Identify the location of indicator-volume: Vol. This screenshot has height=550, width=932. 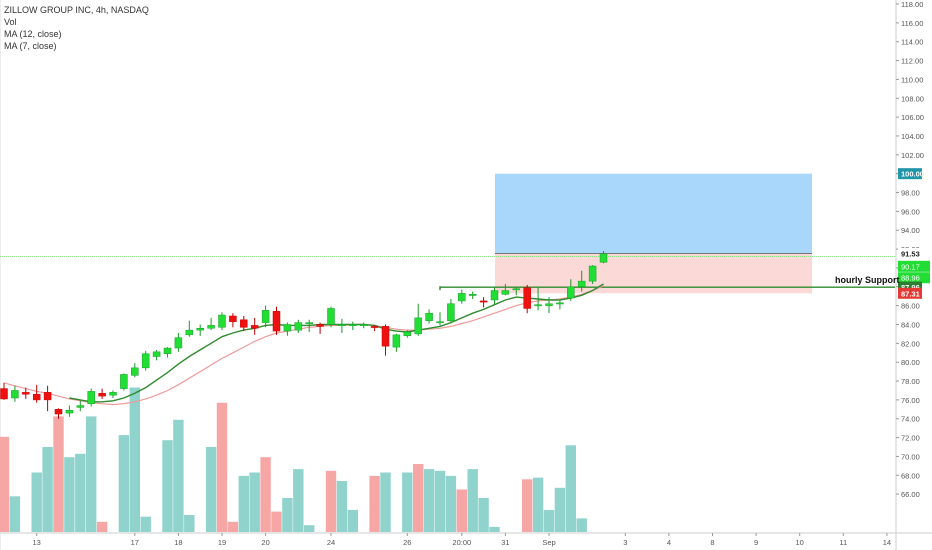
(10, 22).